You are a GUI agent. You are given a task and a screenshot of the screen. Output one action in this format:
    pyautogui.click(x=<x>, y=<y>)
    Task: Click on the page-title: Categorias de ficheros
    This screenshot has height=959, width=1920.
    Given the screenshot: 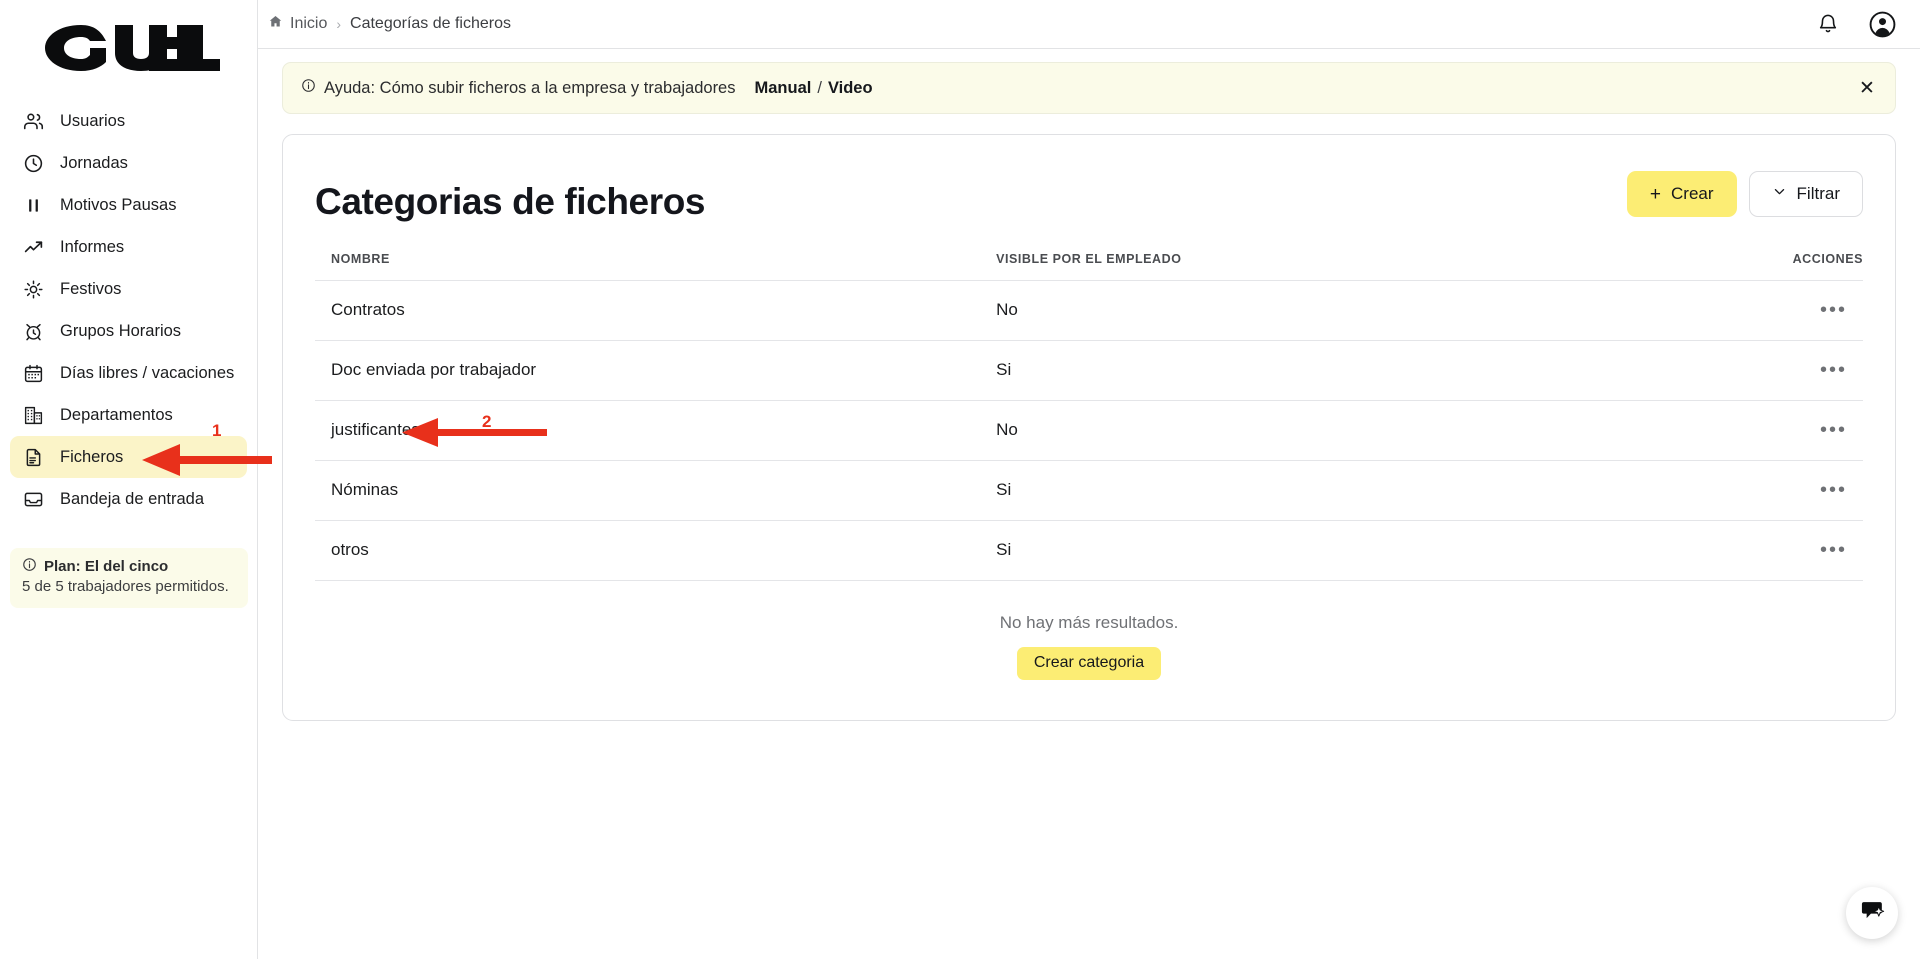 What is the action you would take?
    pyautogui.click(x=510, y=201)
    